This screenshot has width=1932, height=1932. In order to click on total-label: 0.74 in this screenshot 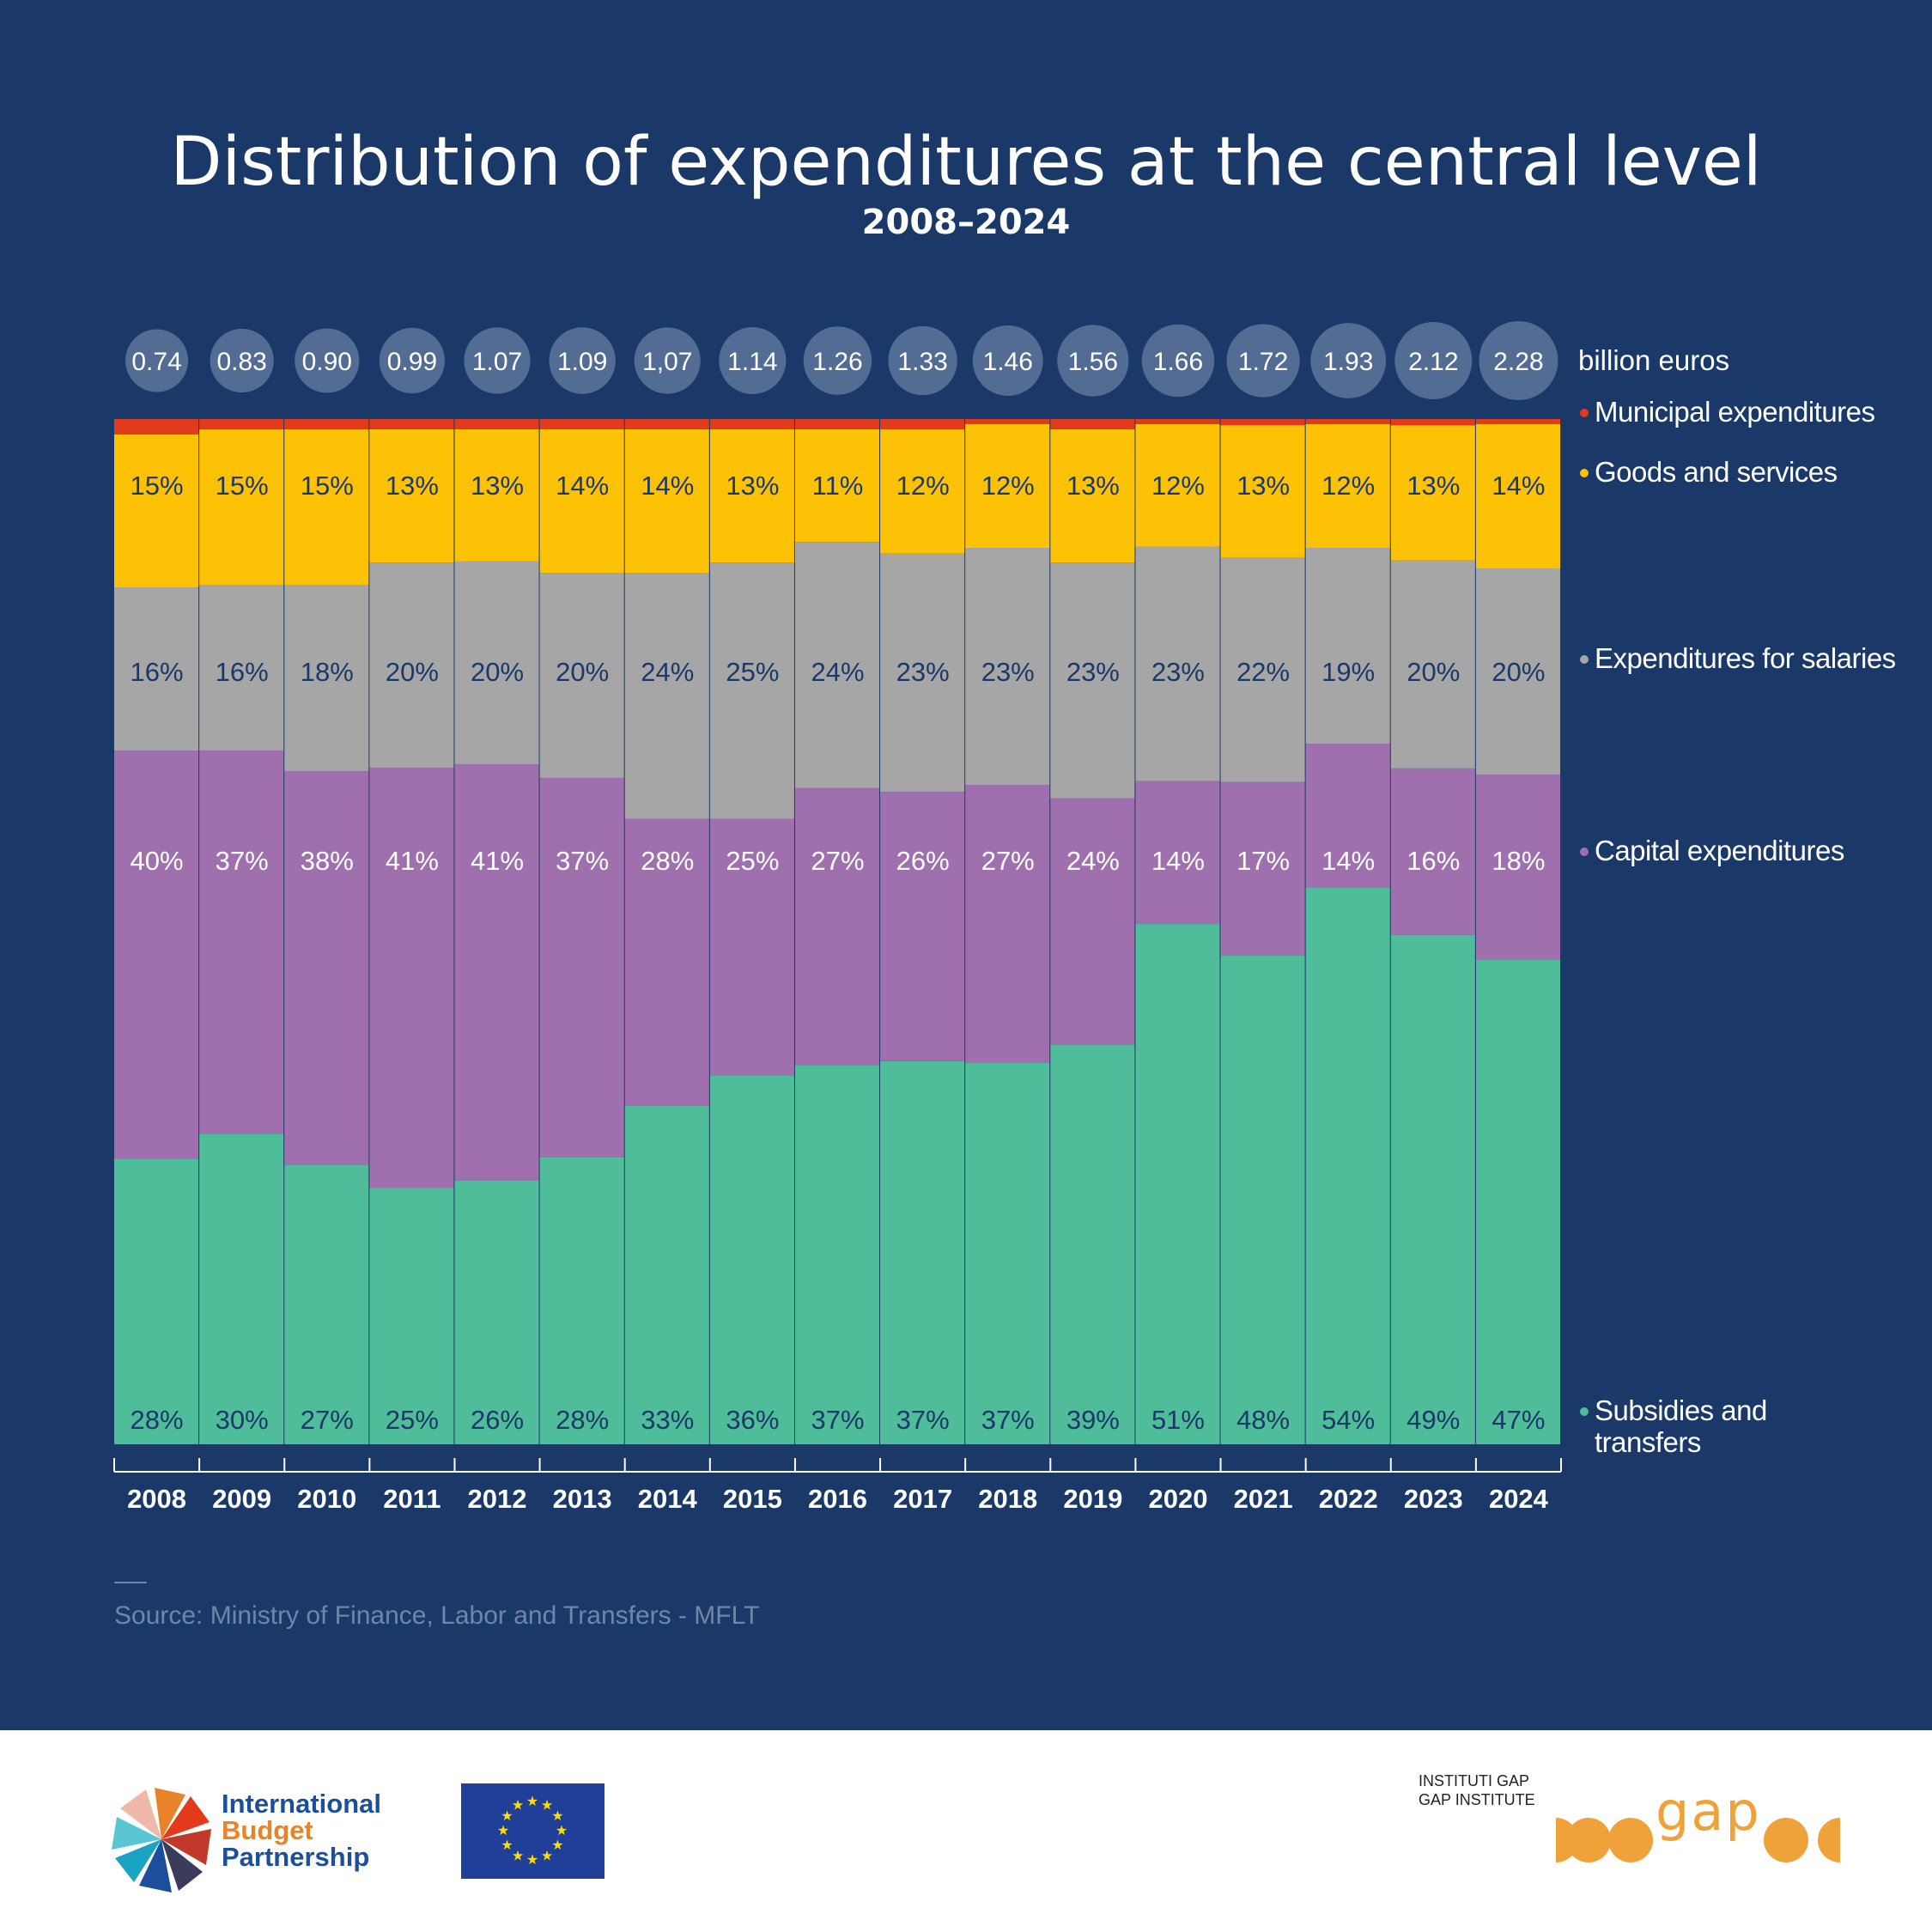, I will do `click(156, 362)`.